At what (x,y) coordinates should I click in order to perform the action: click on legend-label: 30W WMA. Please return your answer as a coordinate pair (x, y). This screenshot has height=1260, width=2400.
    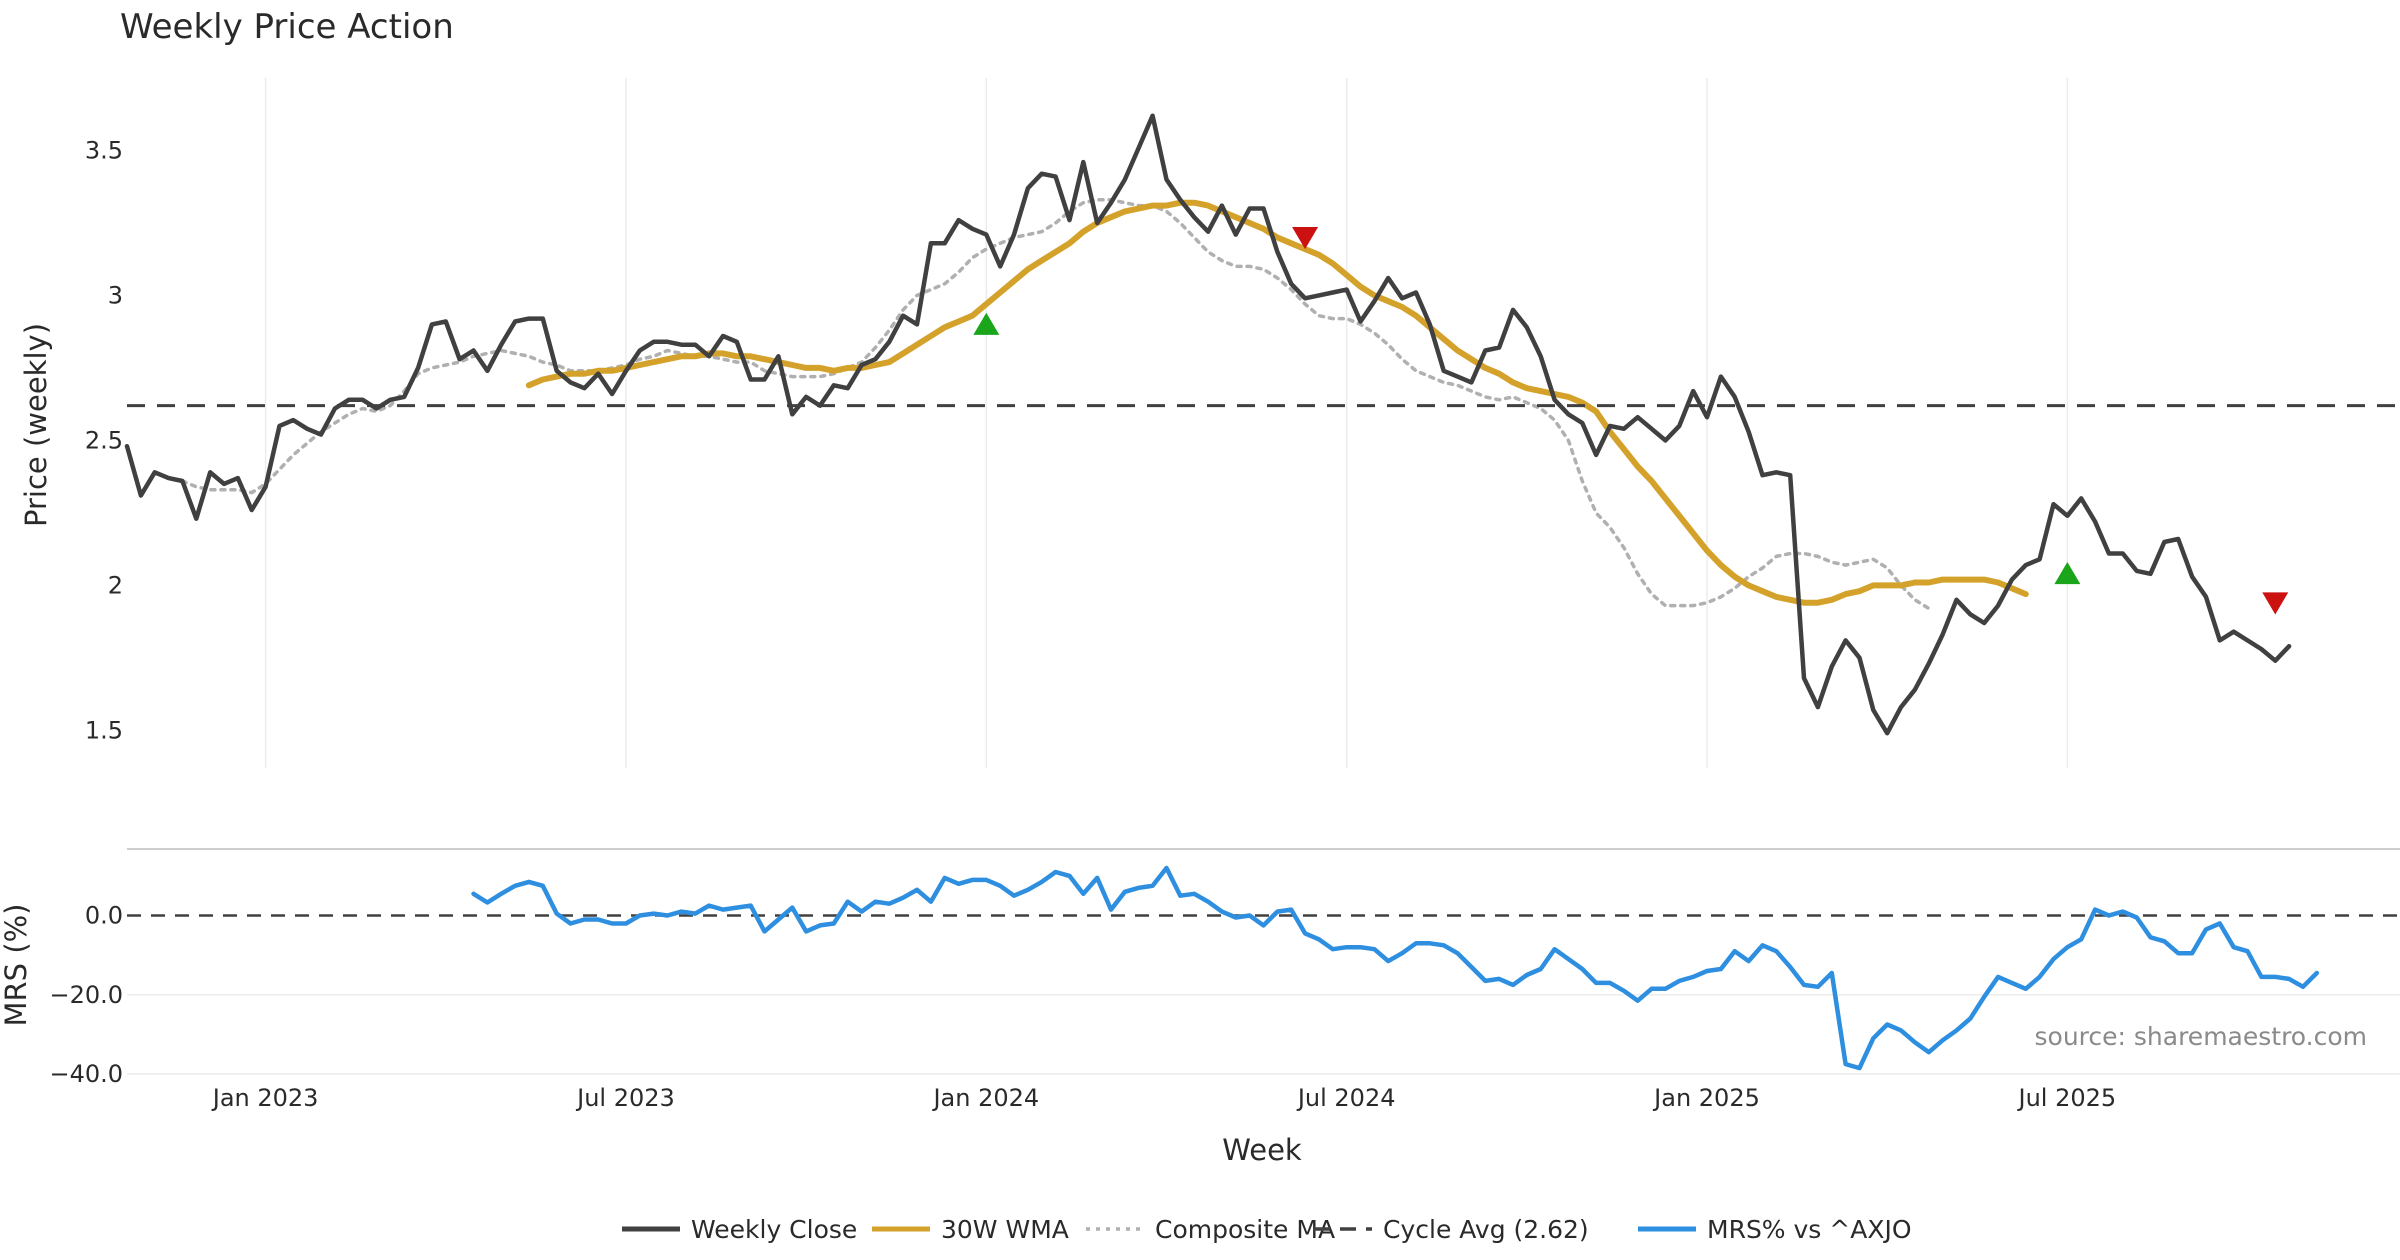
    Looking at the image, I should click on (1005, 1229).